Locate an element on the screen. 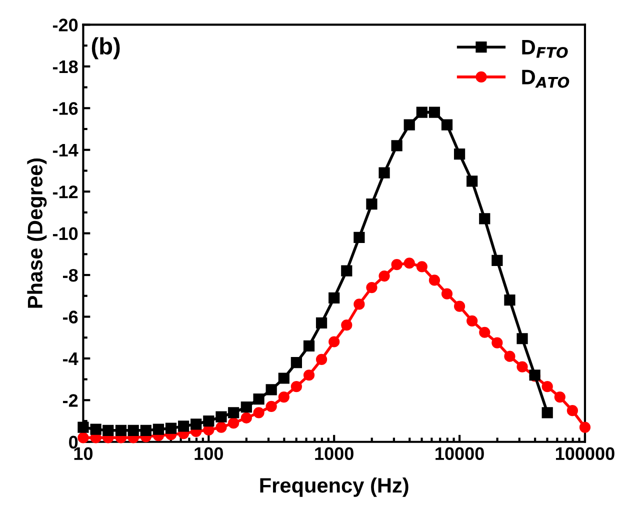 This screenshot has width=621, height=515. y-tick-label: -10 is located at coordinates (65, 233).